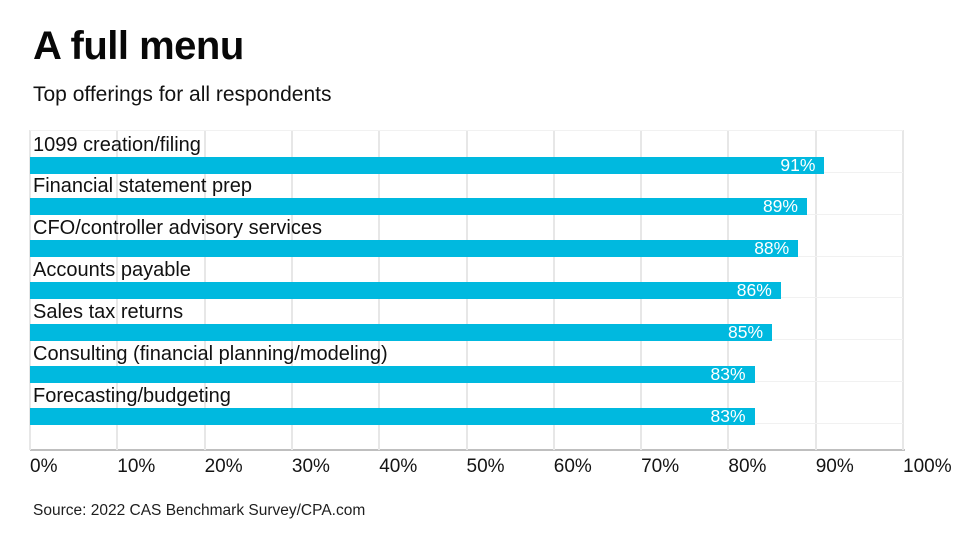 Image resolution: width=978 pixels, height=550 pixels. What do you see at coordinates (418, 206) in the screenshot?
I see `bar: 89%` at bounding box center [418, 206].